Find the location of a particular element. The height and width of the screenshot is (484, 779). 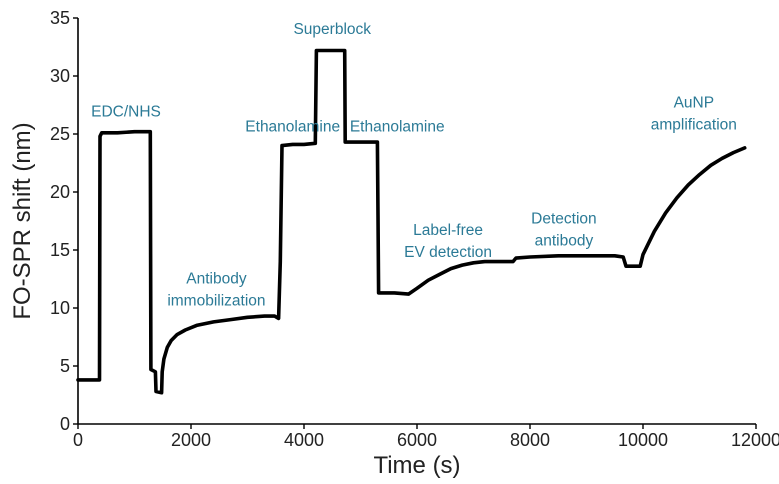

x-tick-label: 2000 is located at coordinates (191, 440).